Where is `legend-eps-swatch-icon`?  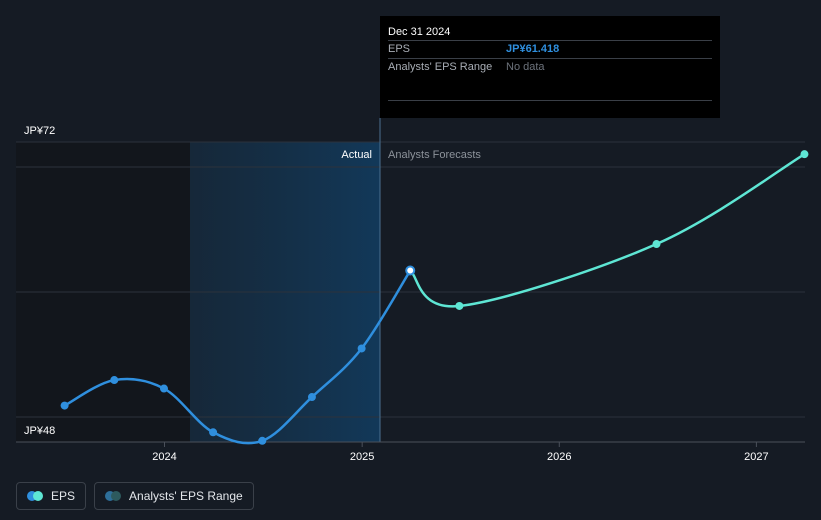 legend-eps-swatch-icon is located at coordinates (35, 496).